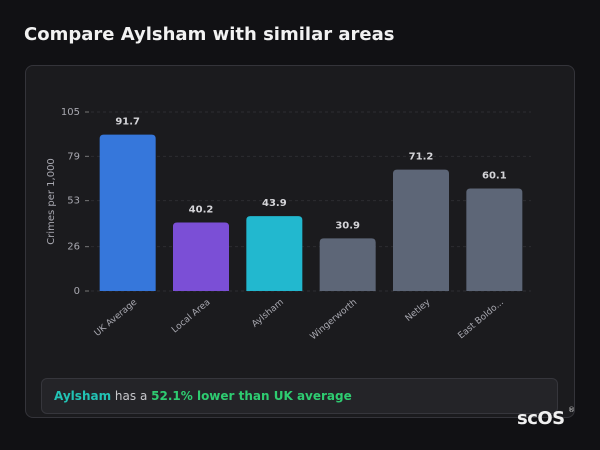 Image resolution: width=600 pixels, height=450 pixels. I want to click on x-tick-label: Netley, so click(418, 310).